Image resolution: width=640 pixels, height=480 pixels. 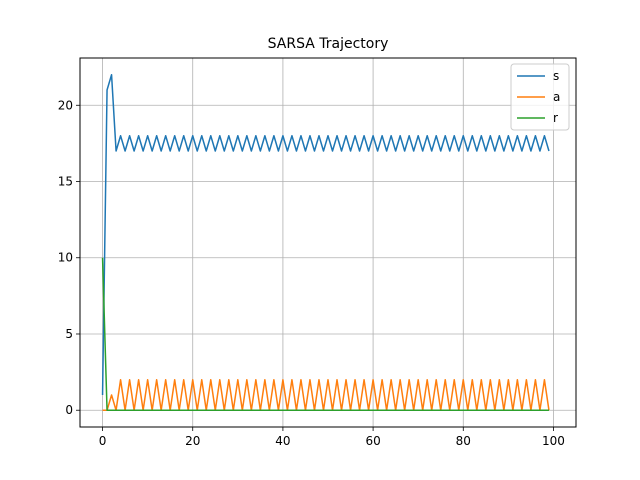 I want to click on y-tick-label: 5, so click(x=69, y=334).